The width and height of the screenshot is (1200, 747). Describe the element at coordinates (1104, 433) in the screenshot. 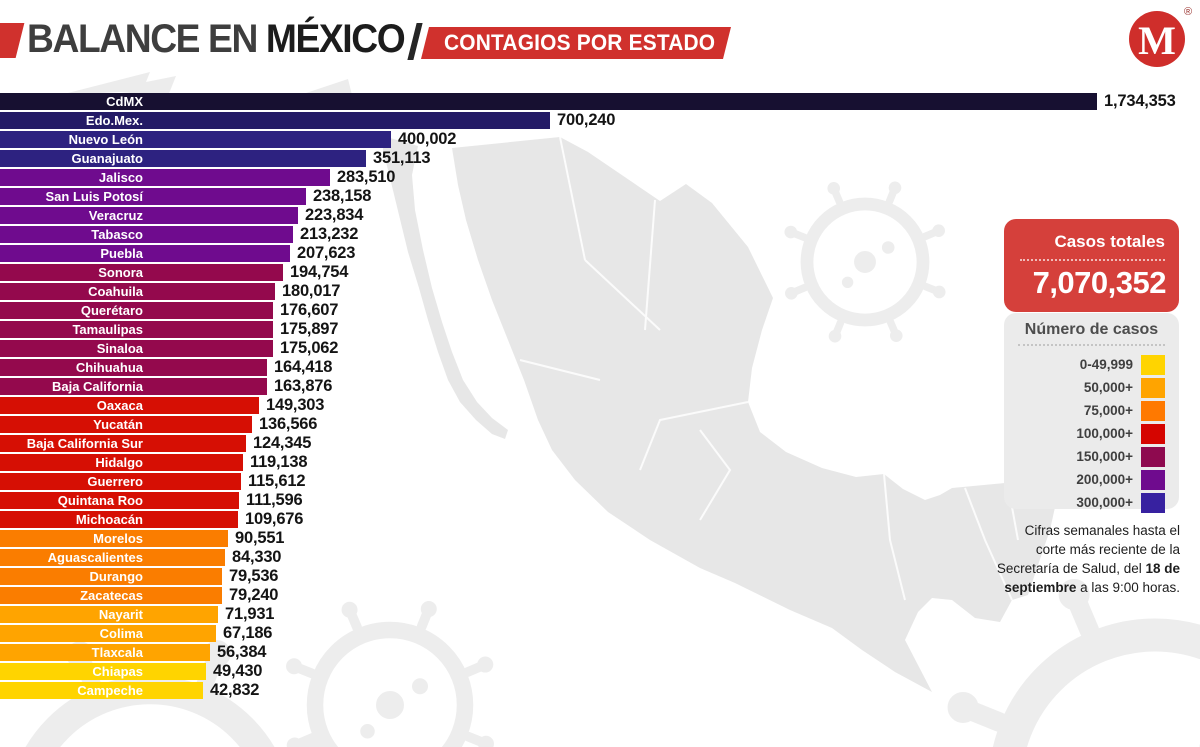

I see `legend-label: 100,000+` at that location.